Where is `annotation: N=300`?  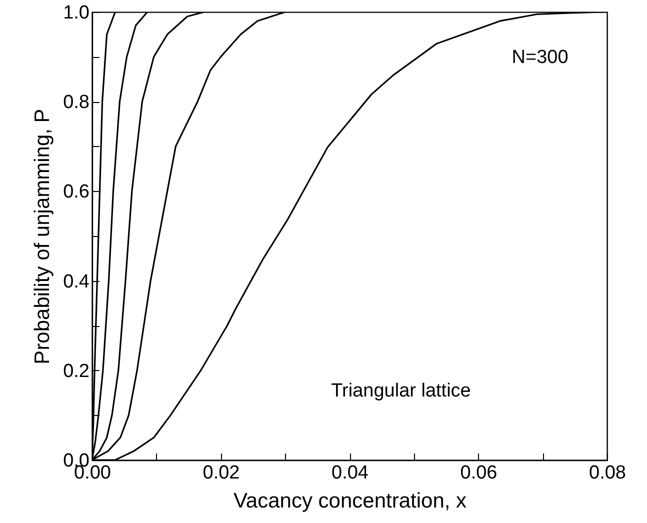
annotation: N=300 is located at coordinates (540, 57).